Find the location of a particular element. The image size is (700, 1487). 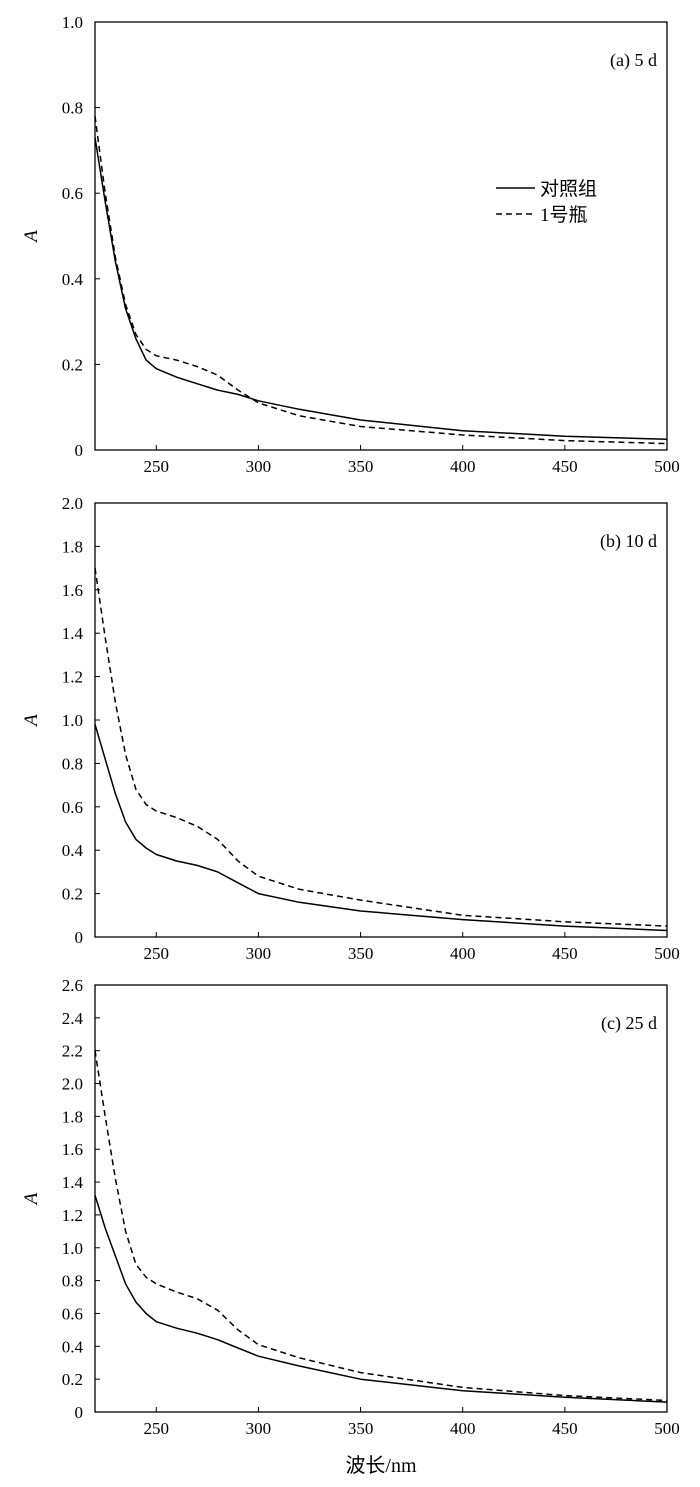

x-axis-label: 波长/nm is located at coordinates (381, 1465).